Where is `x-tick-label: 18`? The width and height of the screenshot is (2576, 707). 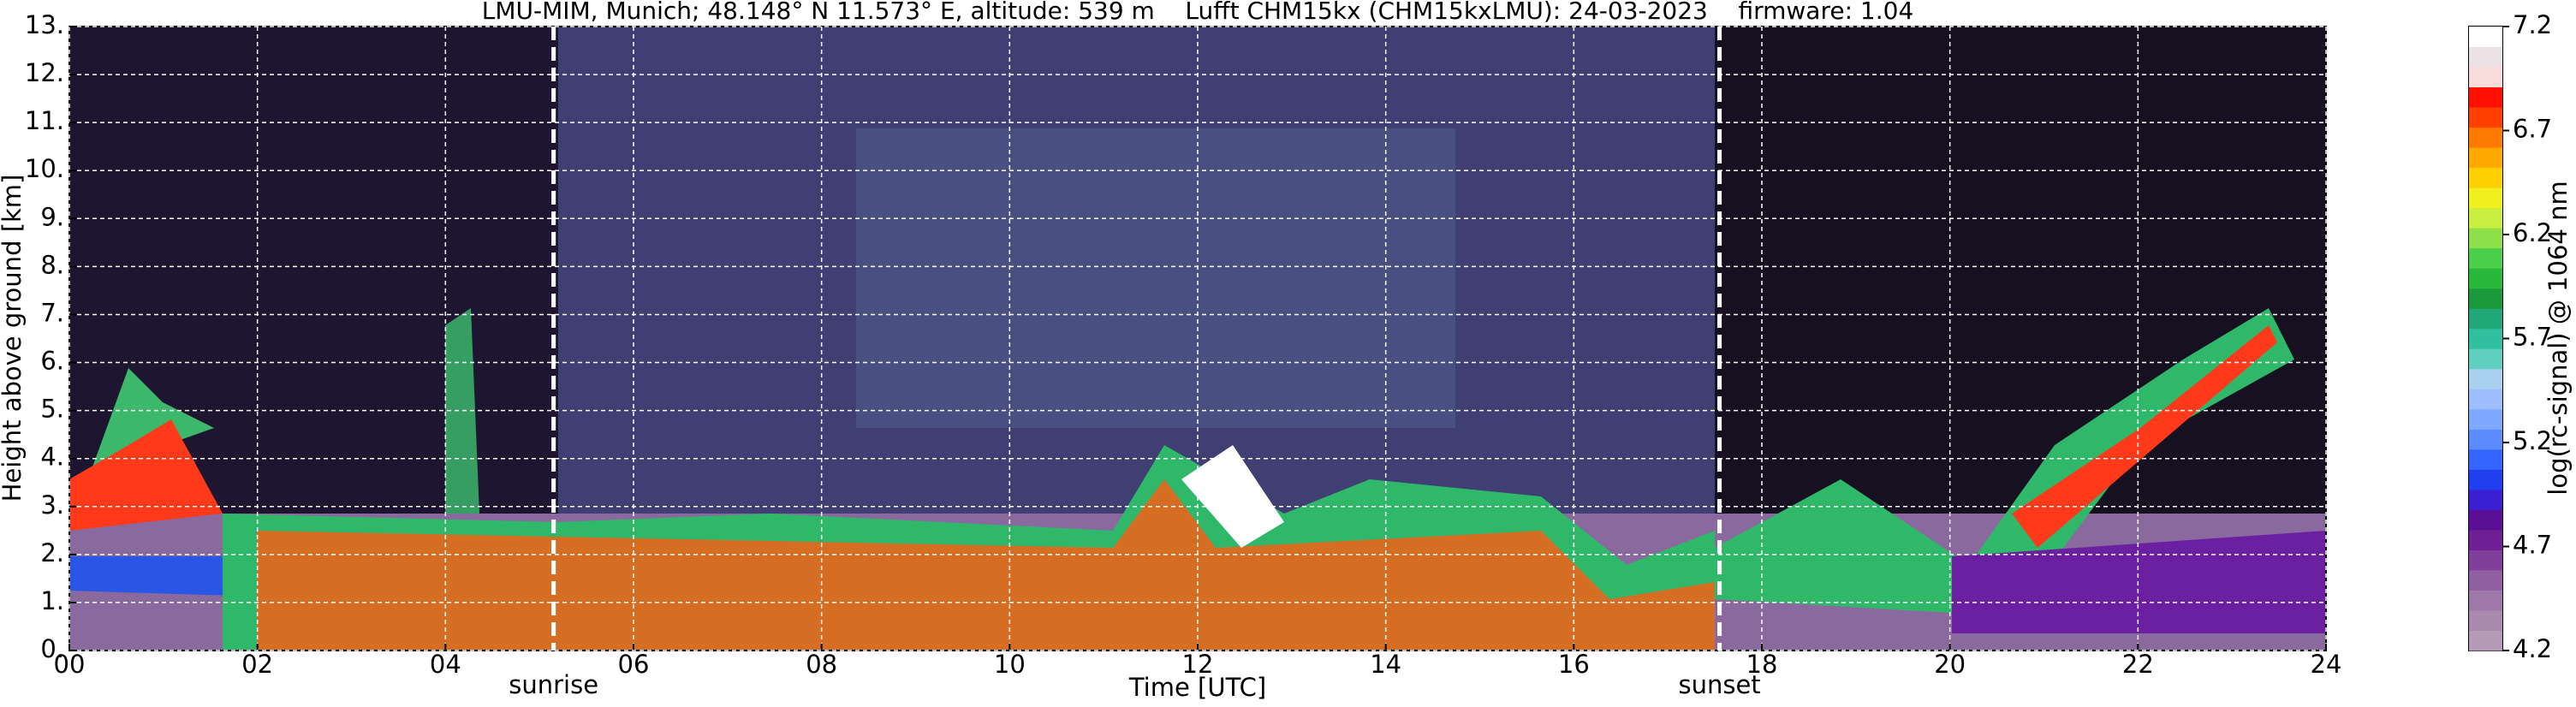 x-tick-label: 18 is located at coordinates (1762, 664).